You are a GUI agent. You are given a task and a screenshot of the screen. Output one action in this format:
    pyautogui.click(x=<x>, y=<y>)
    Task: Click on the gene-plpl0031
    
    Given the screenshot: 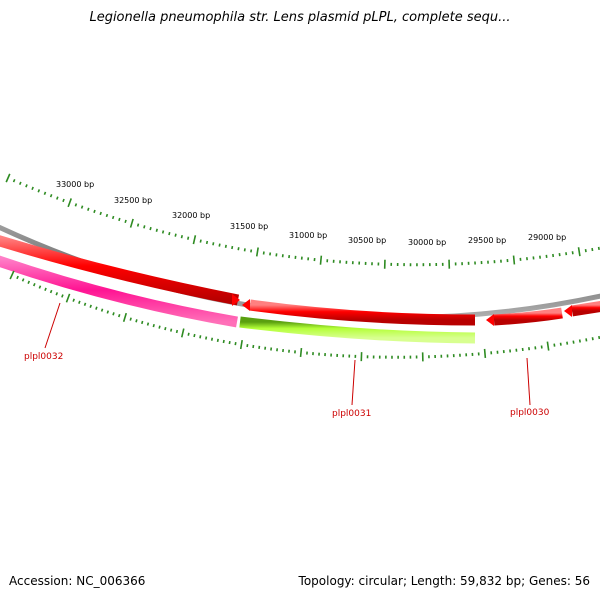 What is the action you would take?
    pyautogui.click(x=357, y=330)
    